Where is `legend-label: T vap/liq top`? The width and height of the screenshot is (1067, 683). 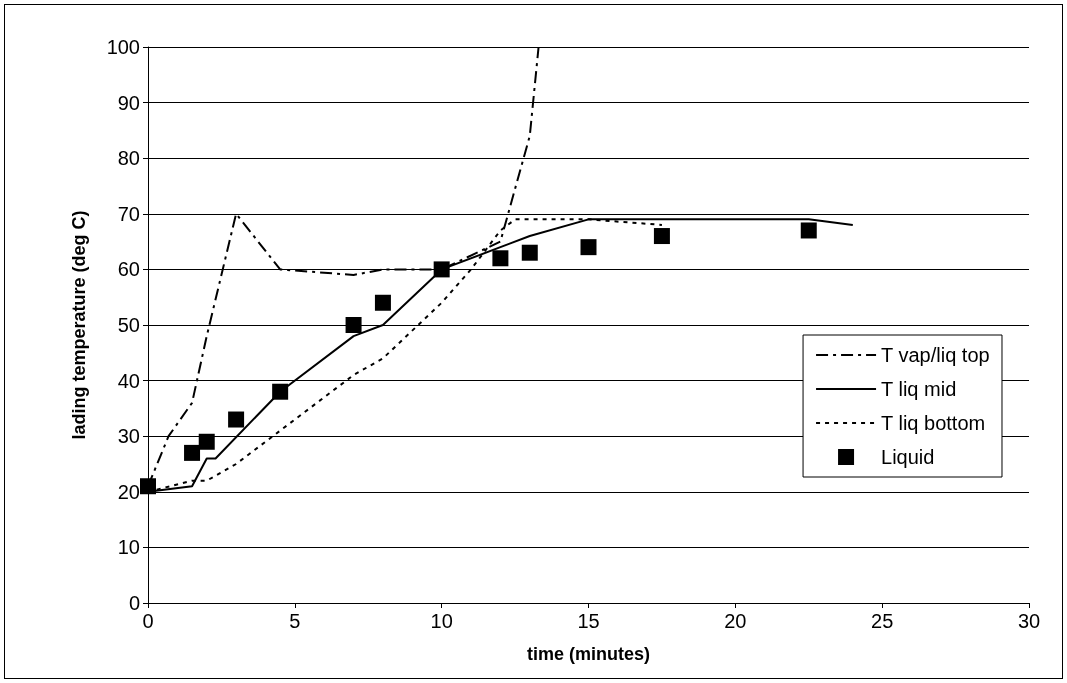
legend-label: T vap/liq top is located at coordinates (935, 355).